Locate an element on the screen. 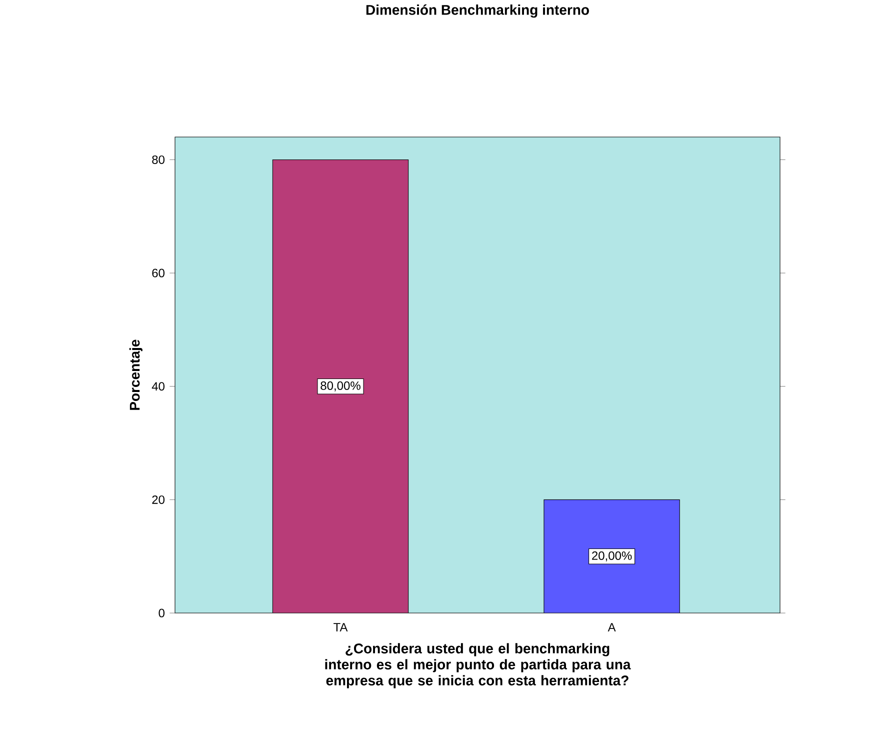 The height and width of the screenshot is (745, 877). data-label: 80,00% is located at coordinates (340, 386).